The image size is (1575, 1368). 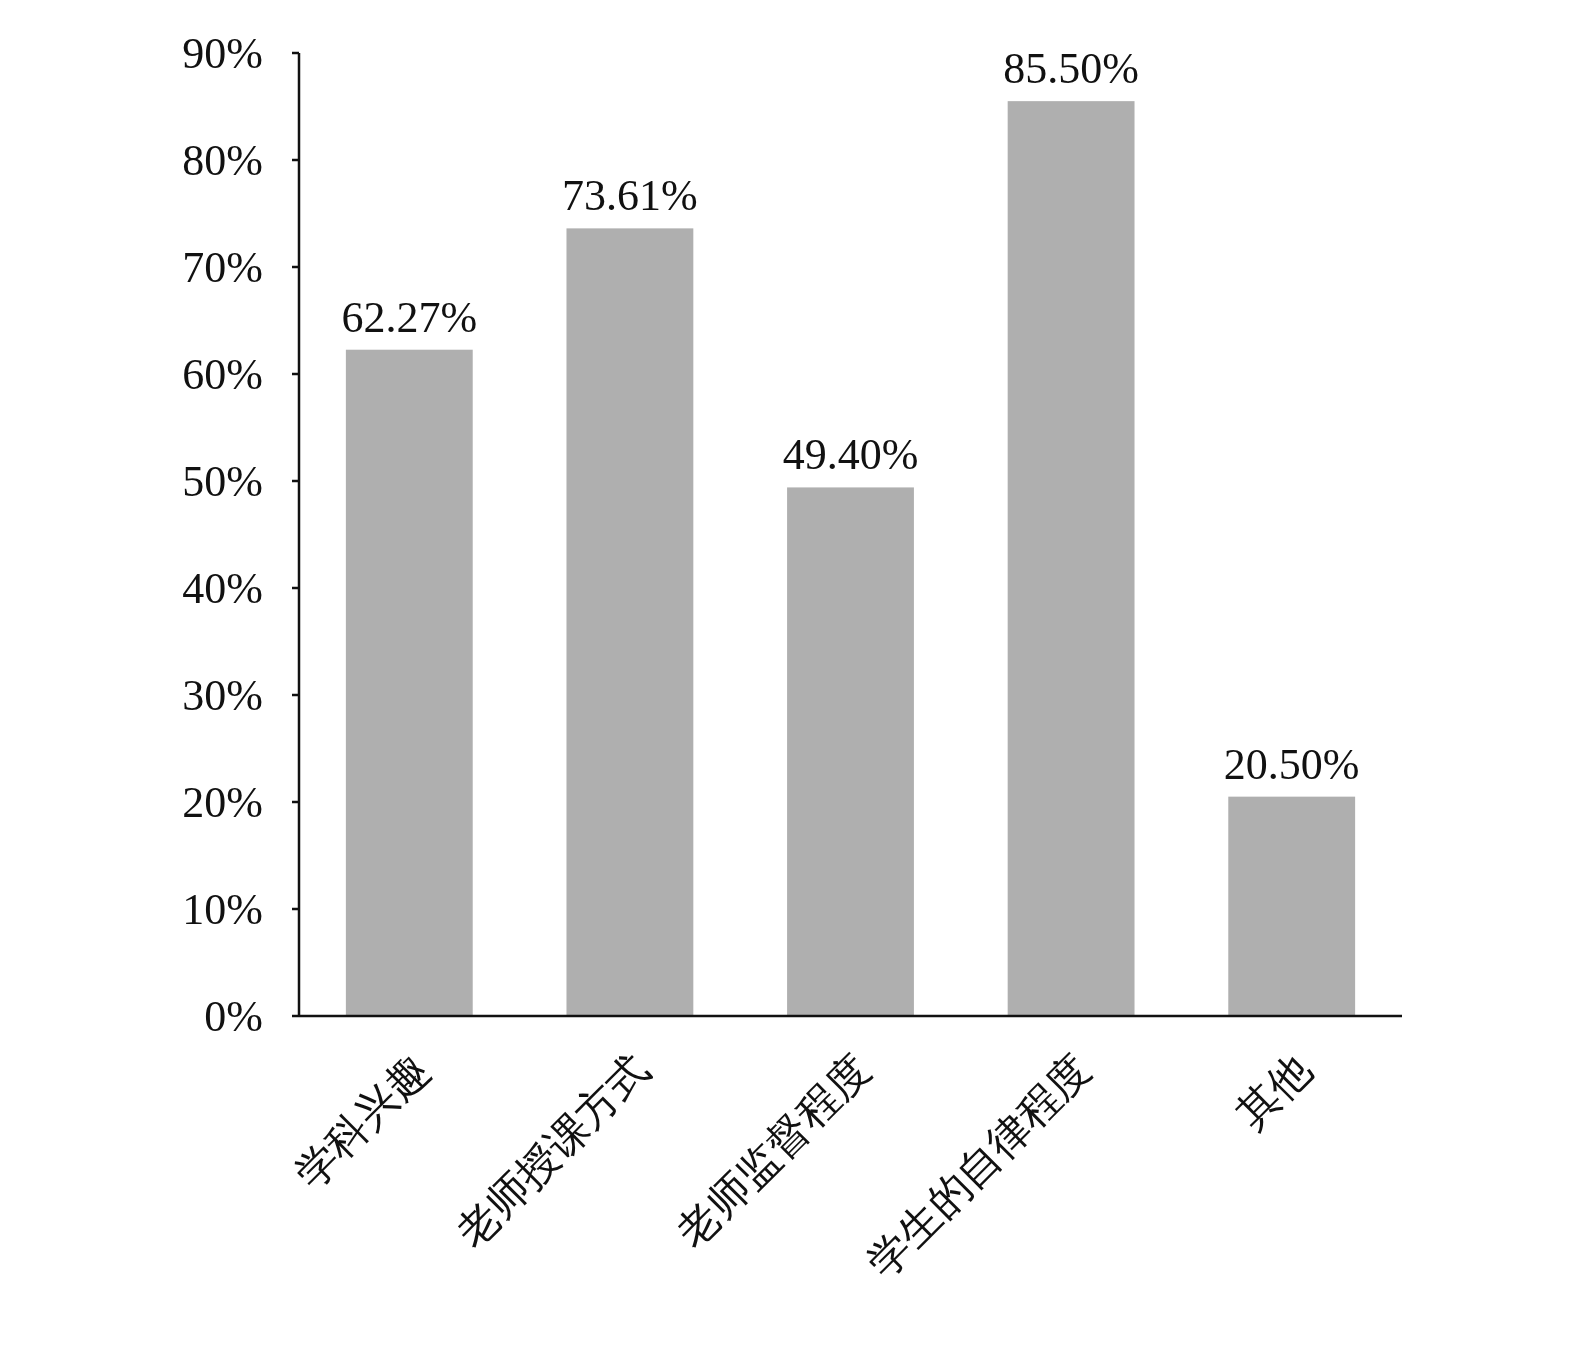 I want to click on data-label: 49.40%, so click(x=850, y=455).